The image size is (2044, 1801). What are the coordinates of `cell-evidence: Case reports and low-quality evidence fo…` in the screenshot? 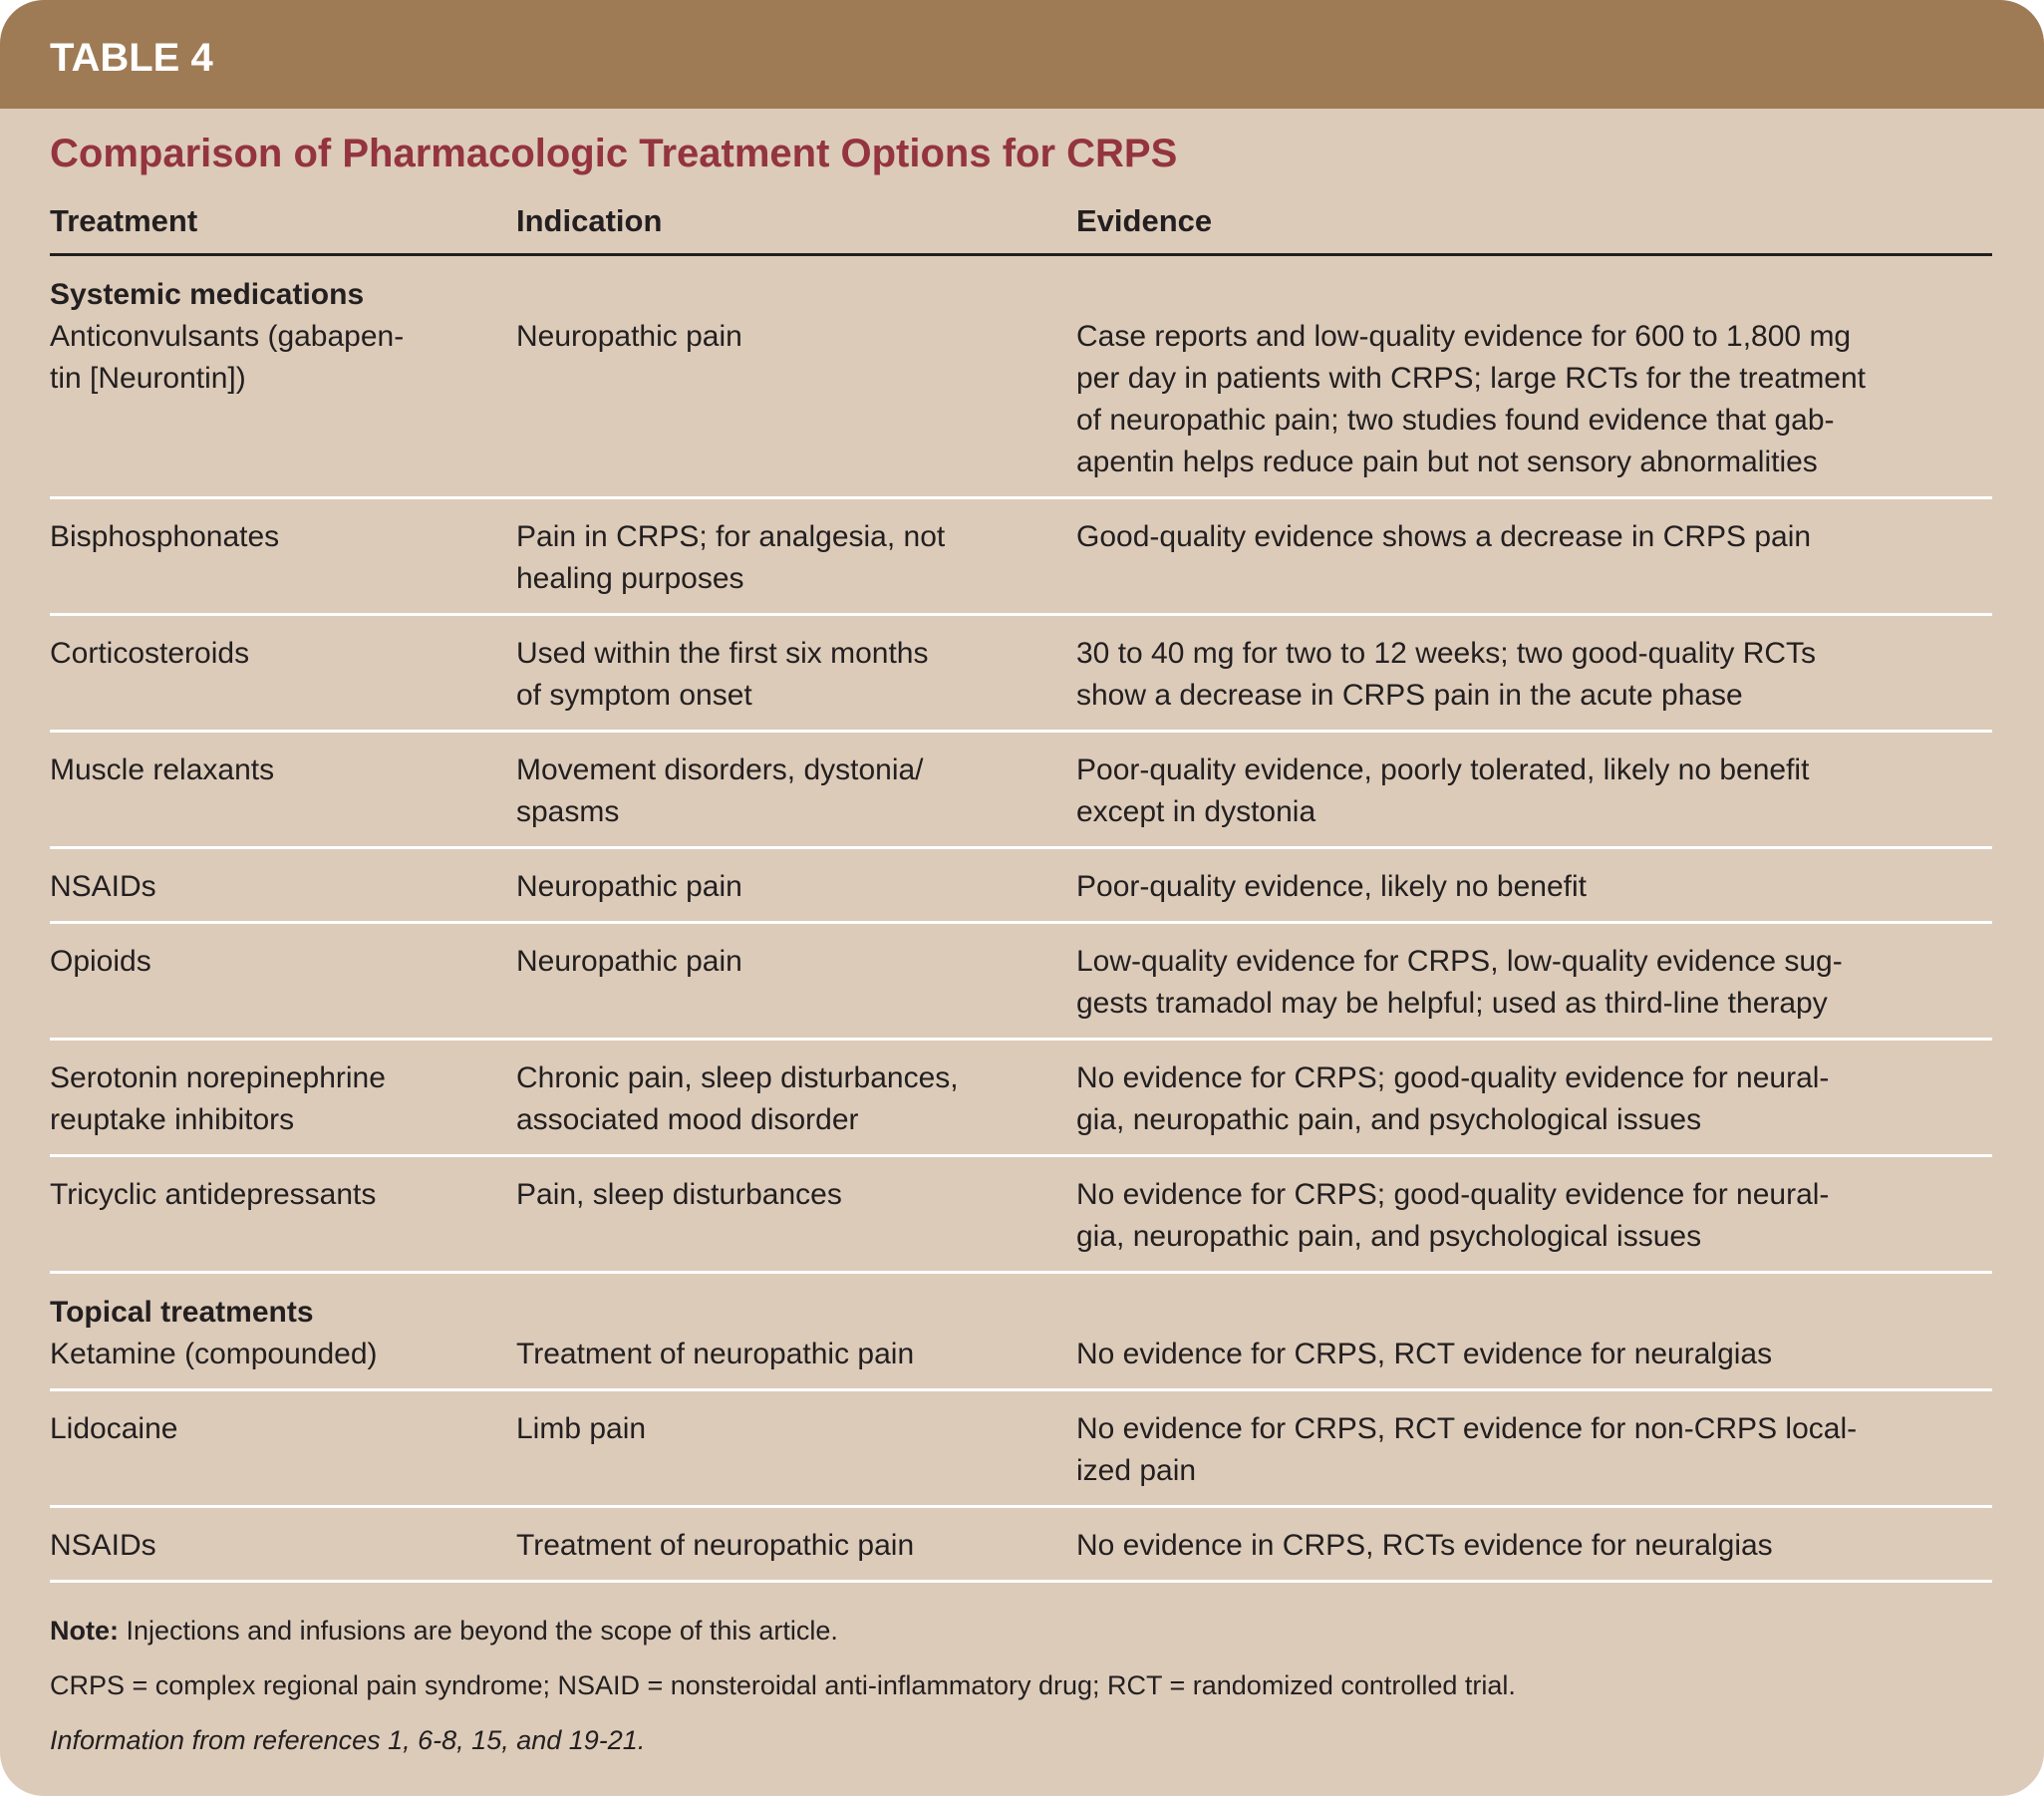 It's located at (1534, 399).